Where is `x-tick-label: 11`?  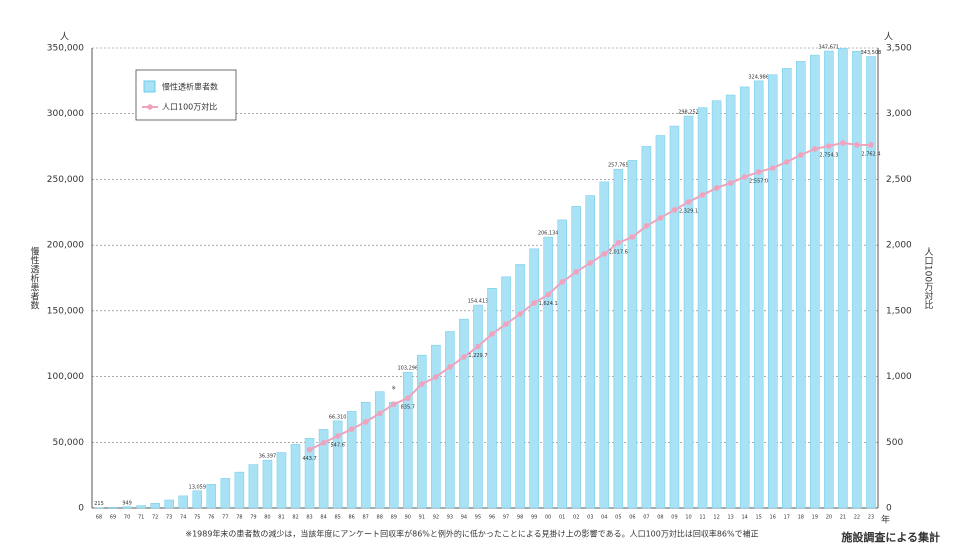 x-tick-label: 11 is located at coordinates (702, 518).